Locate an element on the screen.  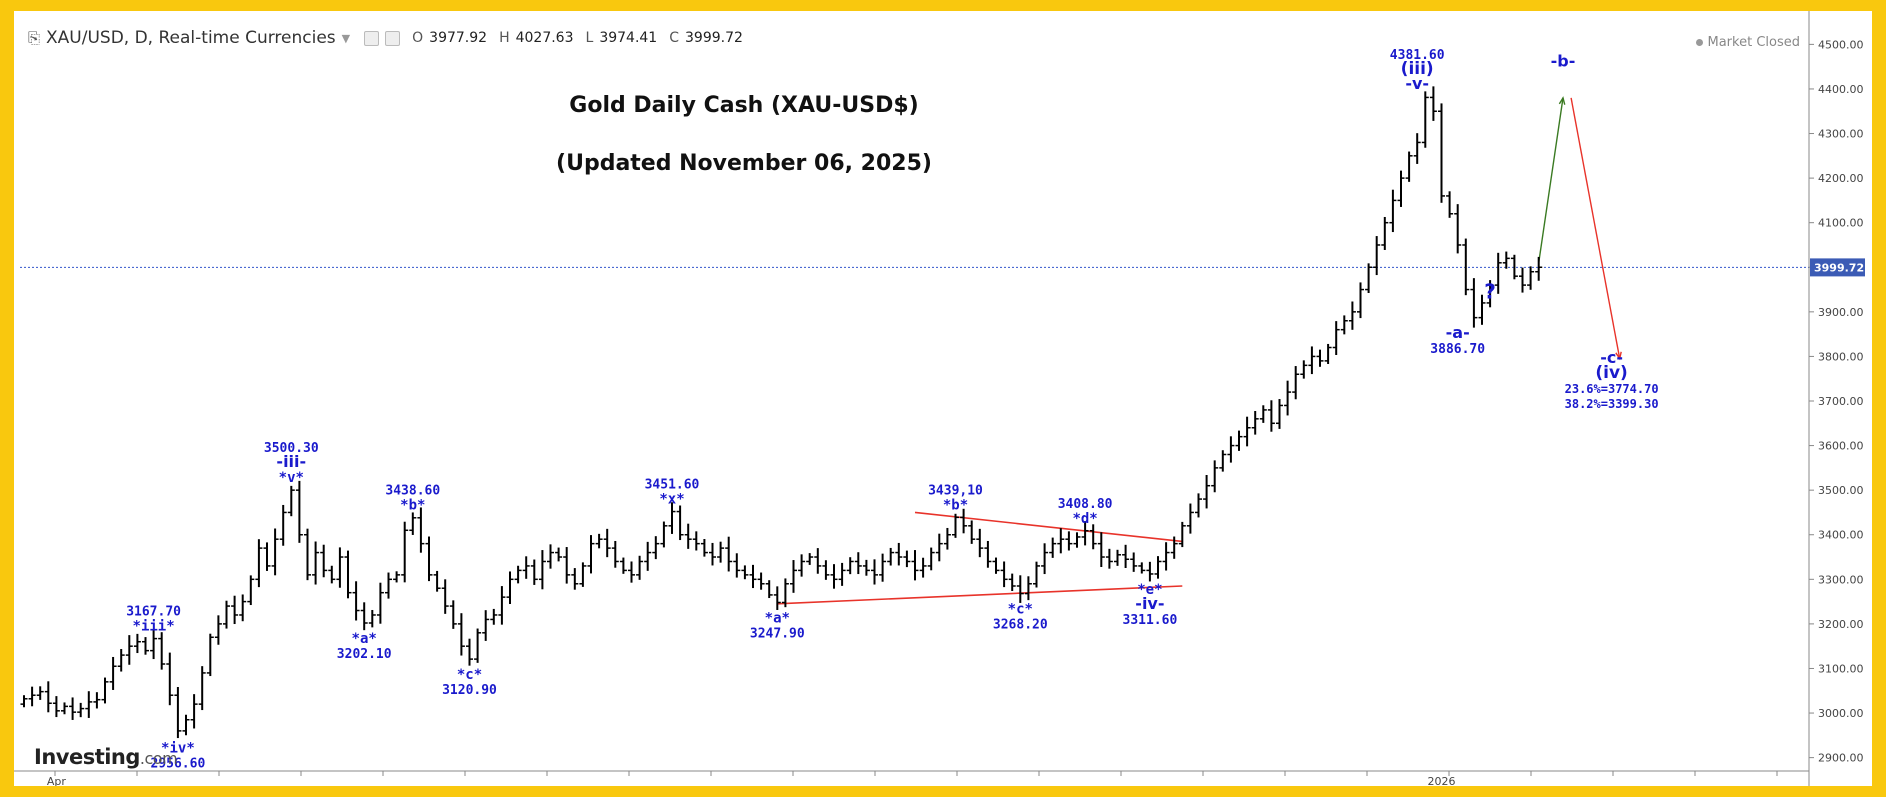
price-tick-label: 3700.00 is located at coordinates (1841, 401).